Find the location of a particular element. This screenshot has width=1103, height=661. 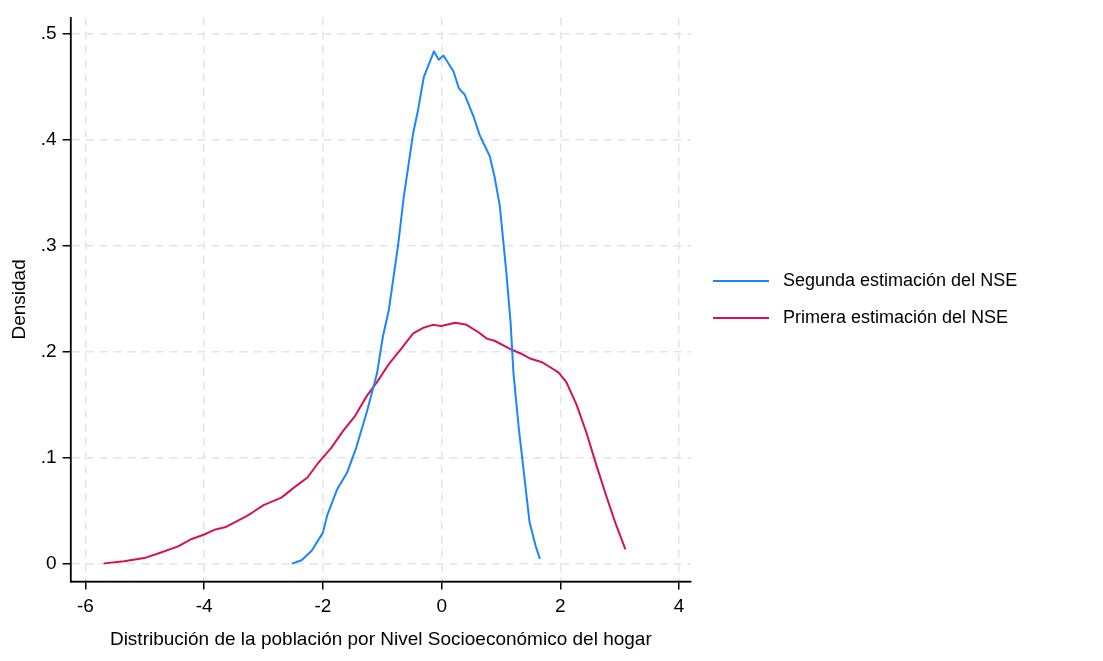

legend-label: Primera estimación del NSE is located at coordinates (896, 316).